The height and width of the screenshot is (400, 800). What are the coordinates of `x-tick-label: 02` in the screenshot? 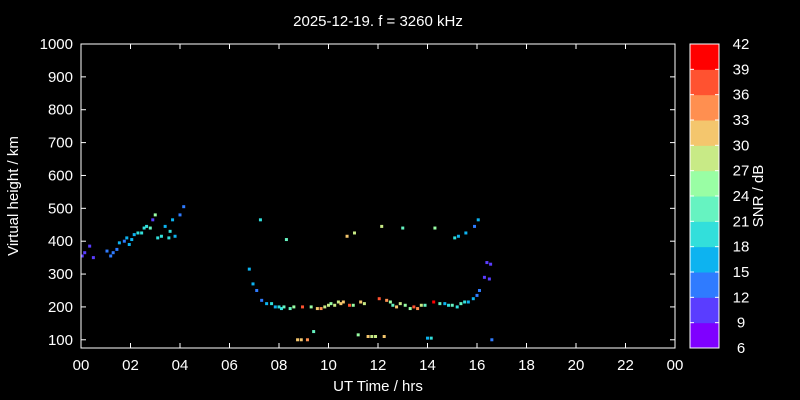 It's located at (130, 365).